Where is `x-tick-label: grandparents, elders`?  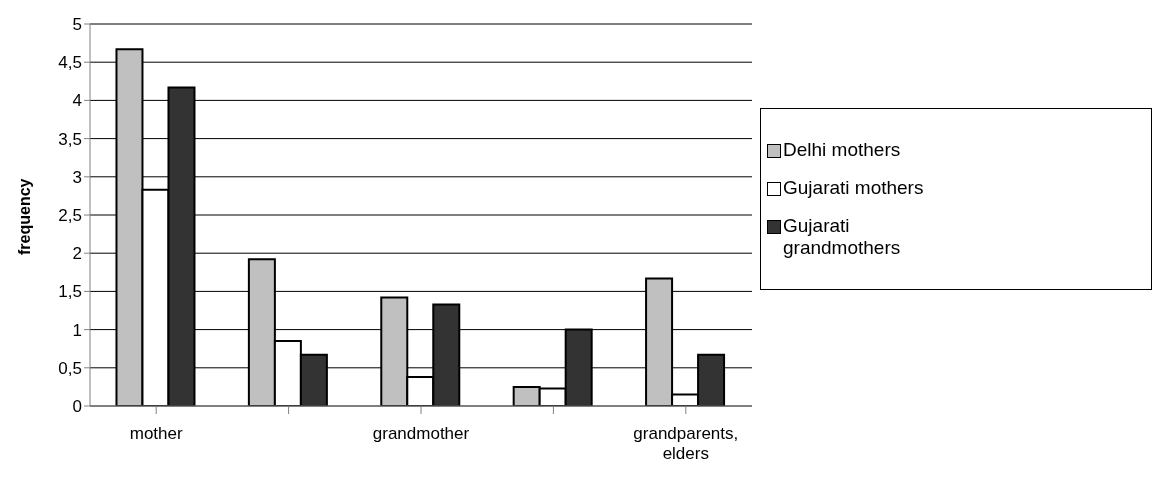
x-tick-label: grandparents, elders is located at coordinates (686, 443).